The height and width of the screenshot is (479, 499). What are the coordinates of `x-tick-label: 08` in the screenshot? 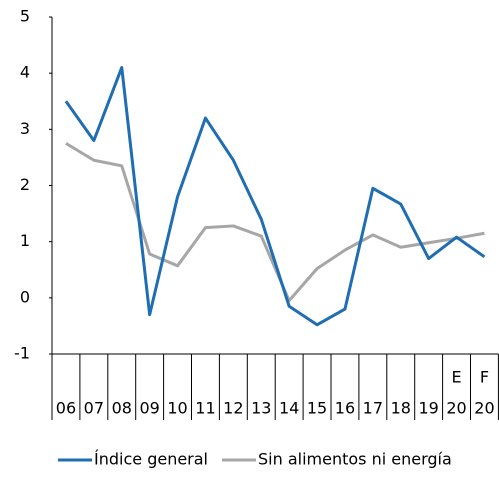 It's located at (122, 408).